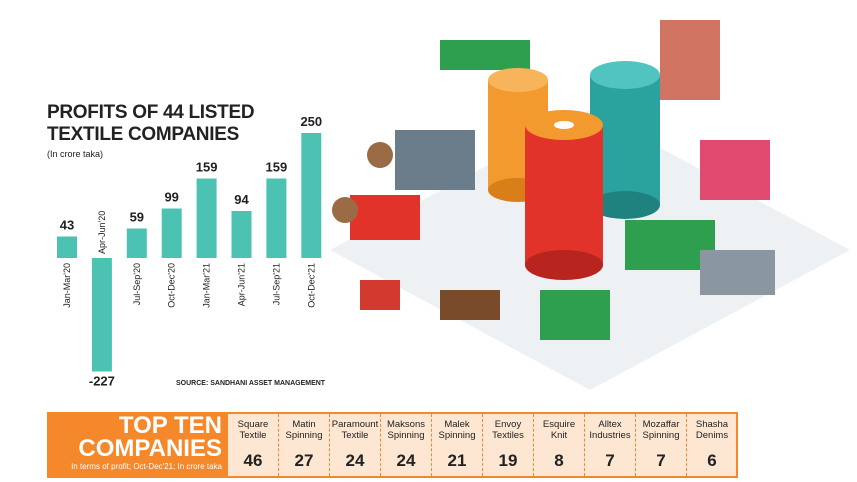 The height and width of the screenshot is (482, 857). What do you see at coordinates (137, 284) in the screenshot?
I see `x-tick-label: Jul-Sep'20` at bounding box center [137, 284].